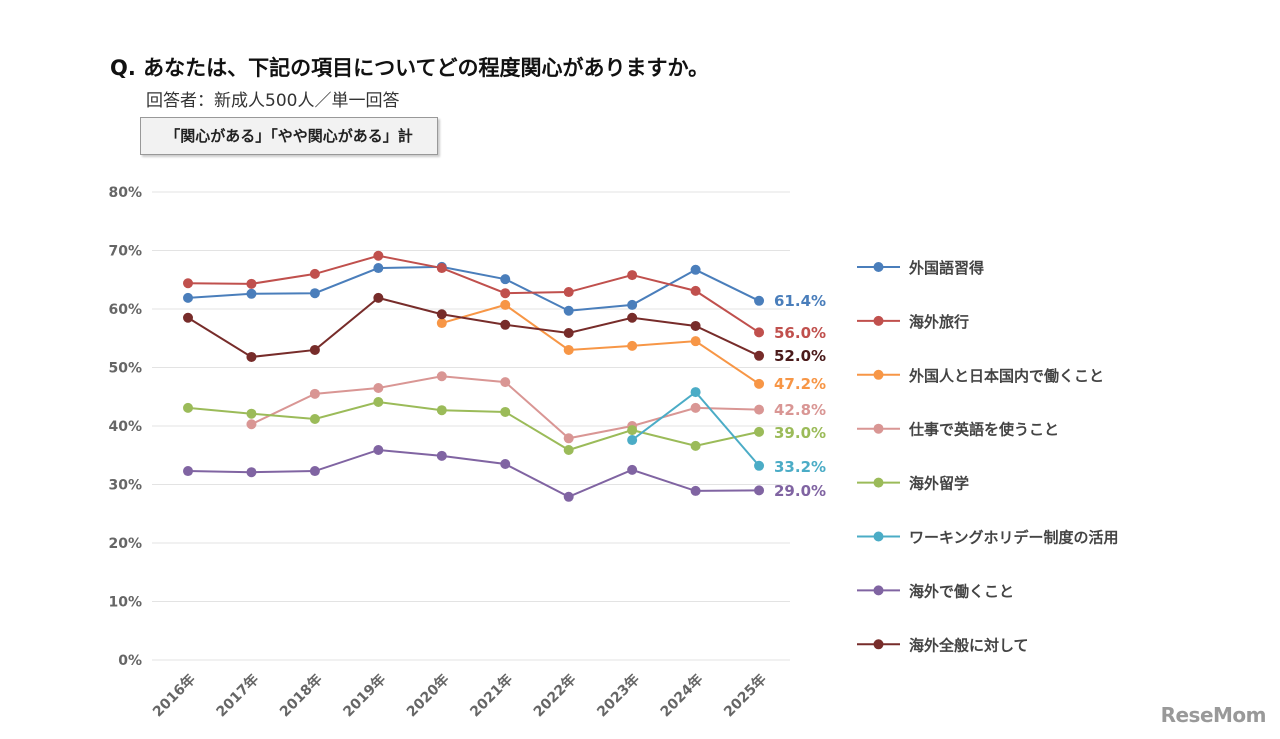 The image size is (1280, 739). Describe the element at coordinates (289, 136) in the screenshot. I see `metric-label-box: 「関心がある」「やや関心がある」計` at that location.